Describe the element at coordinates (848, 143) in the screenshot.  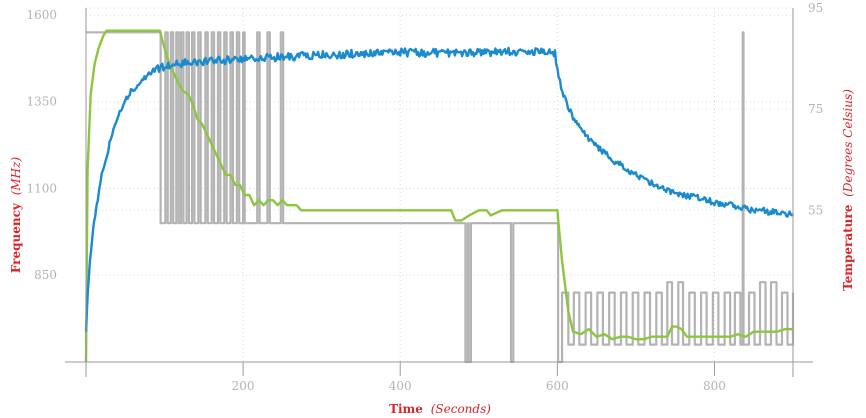
I see `right-axis-title-unit: (Degrees Celsius)` at that location.